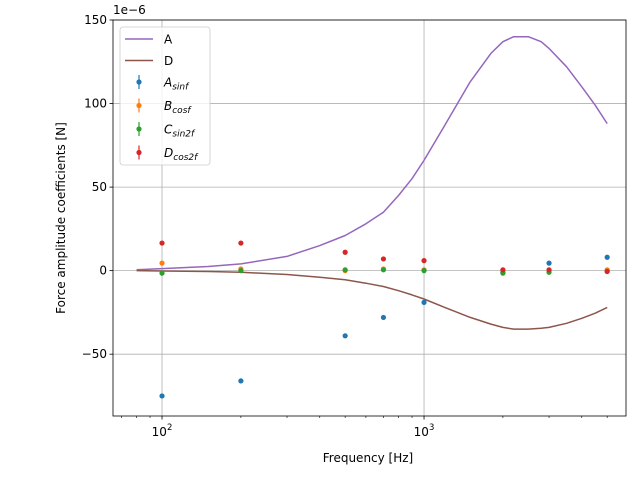 Image resolution: width=640 pixels, height=480 pixels. I want to click on x-axis-label: Frequency [Hz], so click(368, 458).